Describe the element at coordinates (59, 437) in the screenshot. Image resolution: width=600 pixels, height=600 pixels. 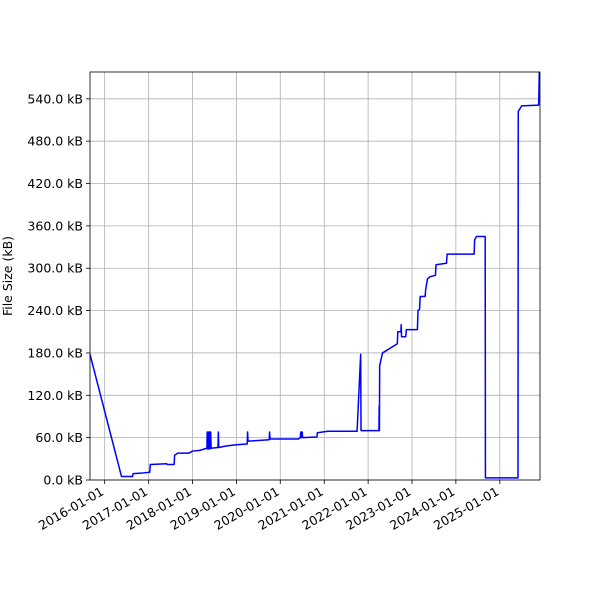
I see `y-tick-label: 60.0 kB` at that location.